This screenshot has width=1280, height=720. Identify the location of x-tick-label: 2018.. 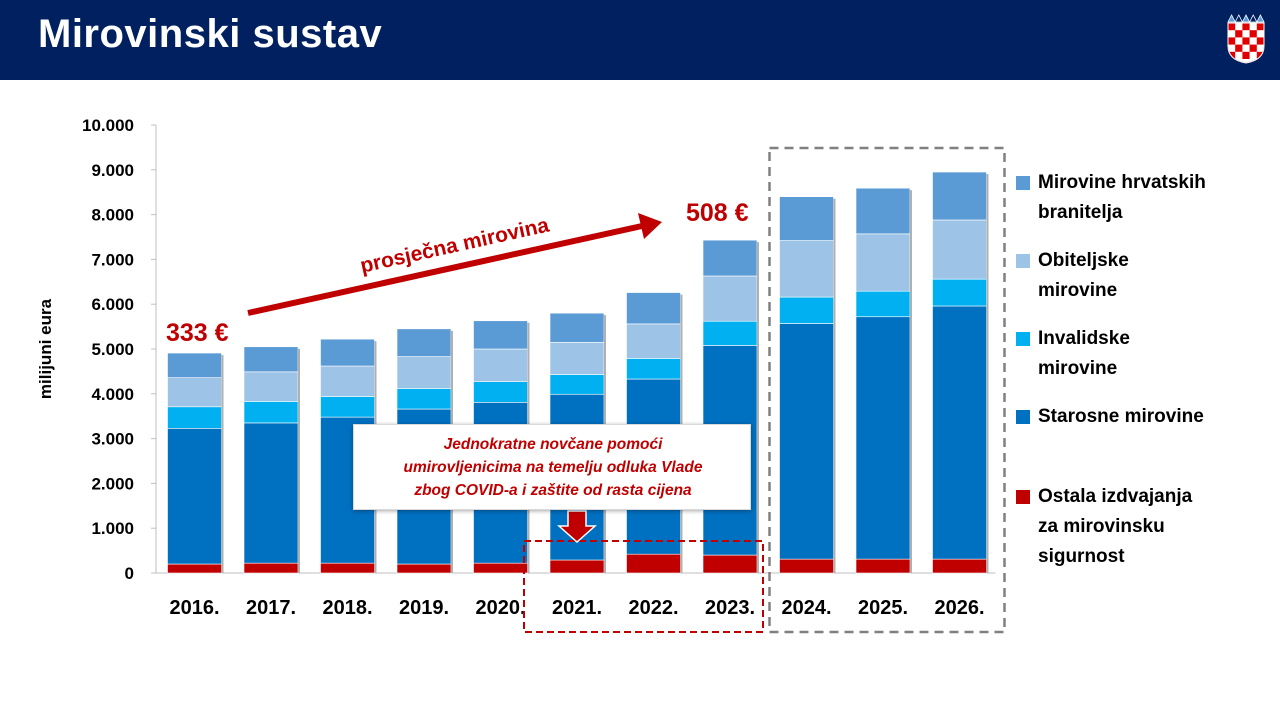
(347, 608).